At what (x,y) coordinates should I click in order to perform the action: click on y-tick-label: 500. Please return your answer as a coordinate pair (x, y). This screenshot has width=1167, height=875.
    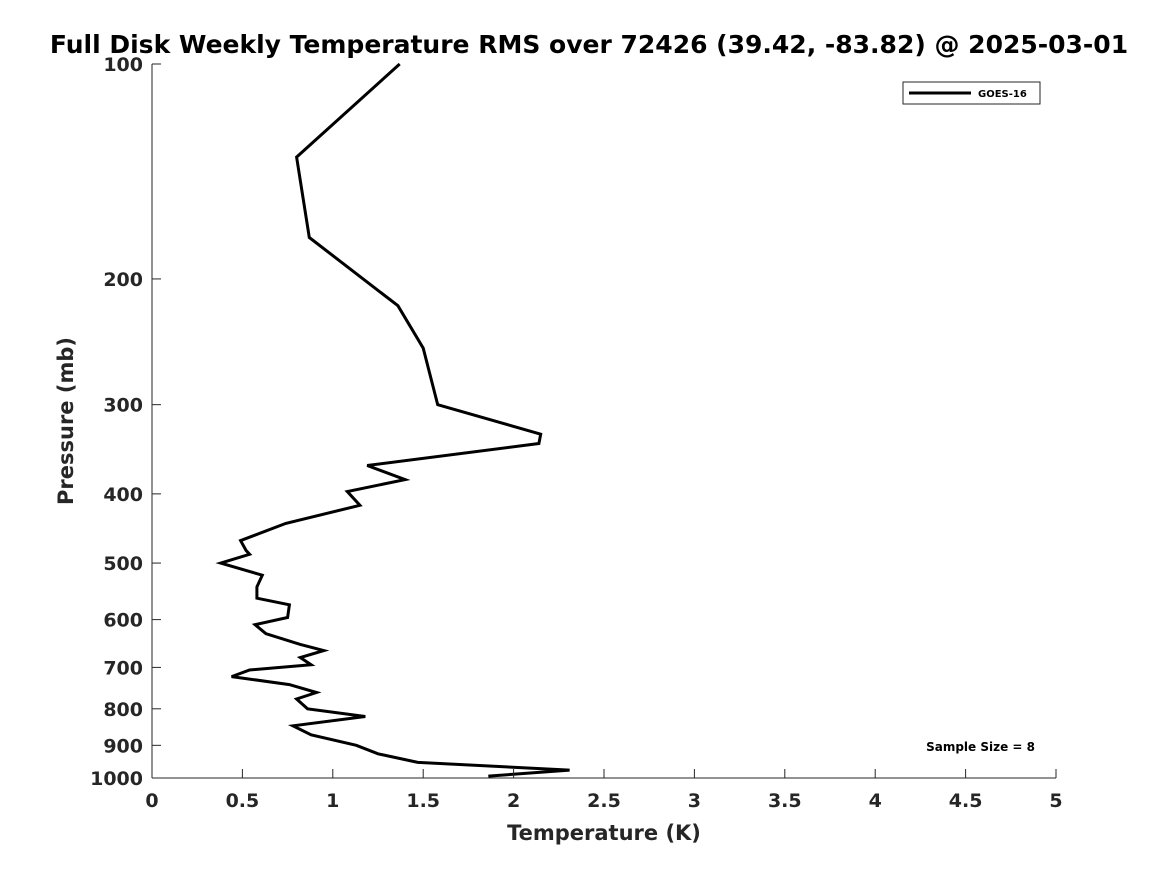
    Looking at the image, I should click on (123, 564).